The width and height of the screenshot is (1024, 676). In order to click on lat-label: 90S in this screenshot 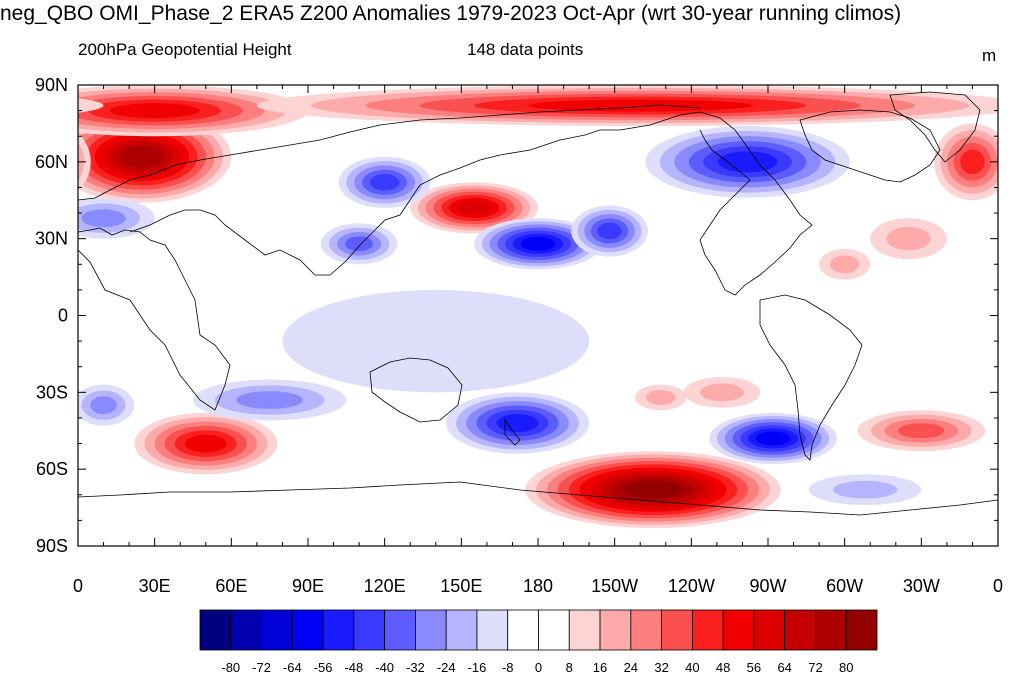, I will do `click(52, 546)`.